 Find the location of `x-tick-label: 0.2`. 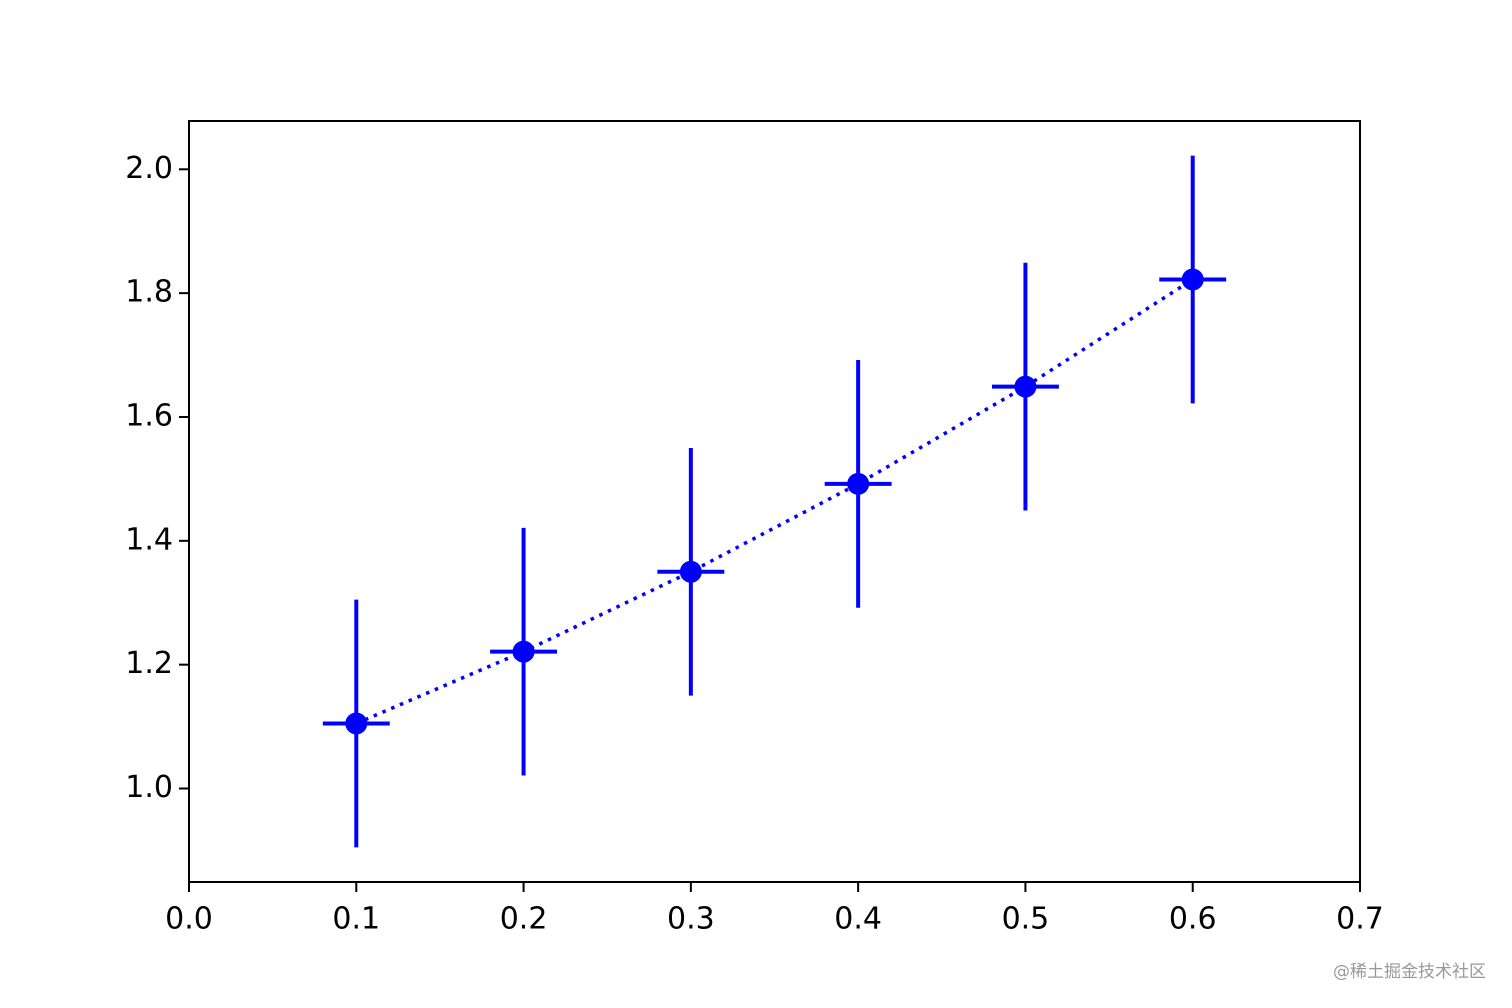

x-tick-label: 0.2 is located at coordinates (524, 919).